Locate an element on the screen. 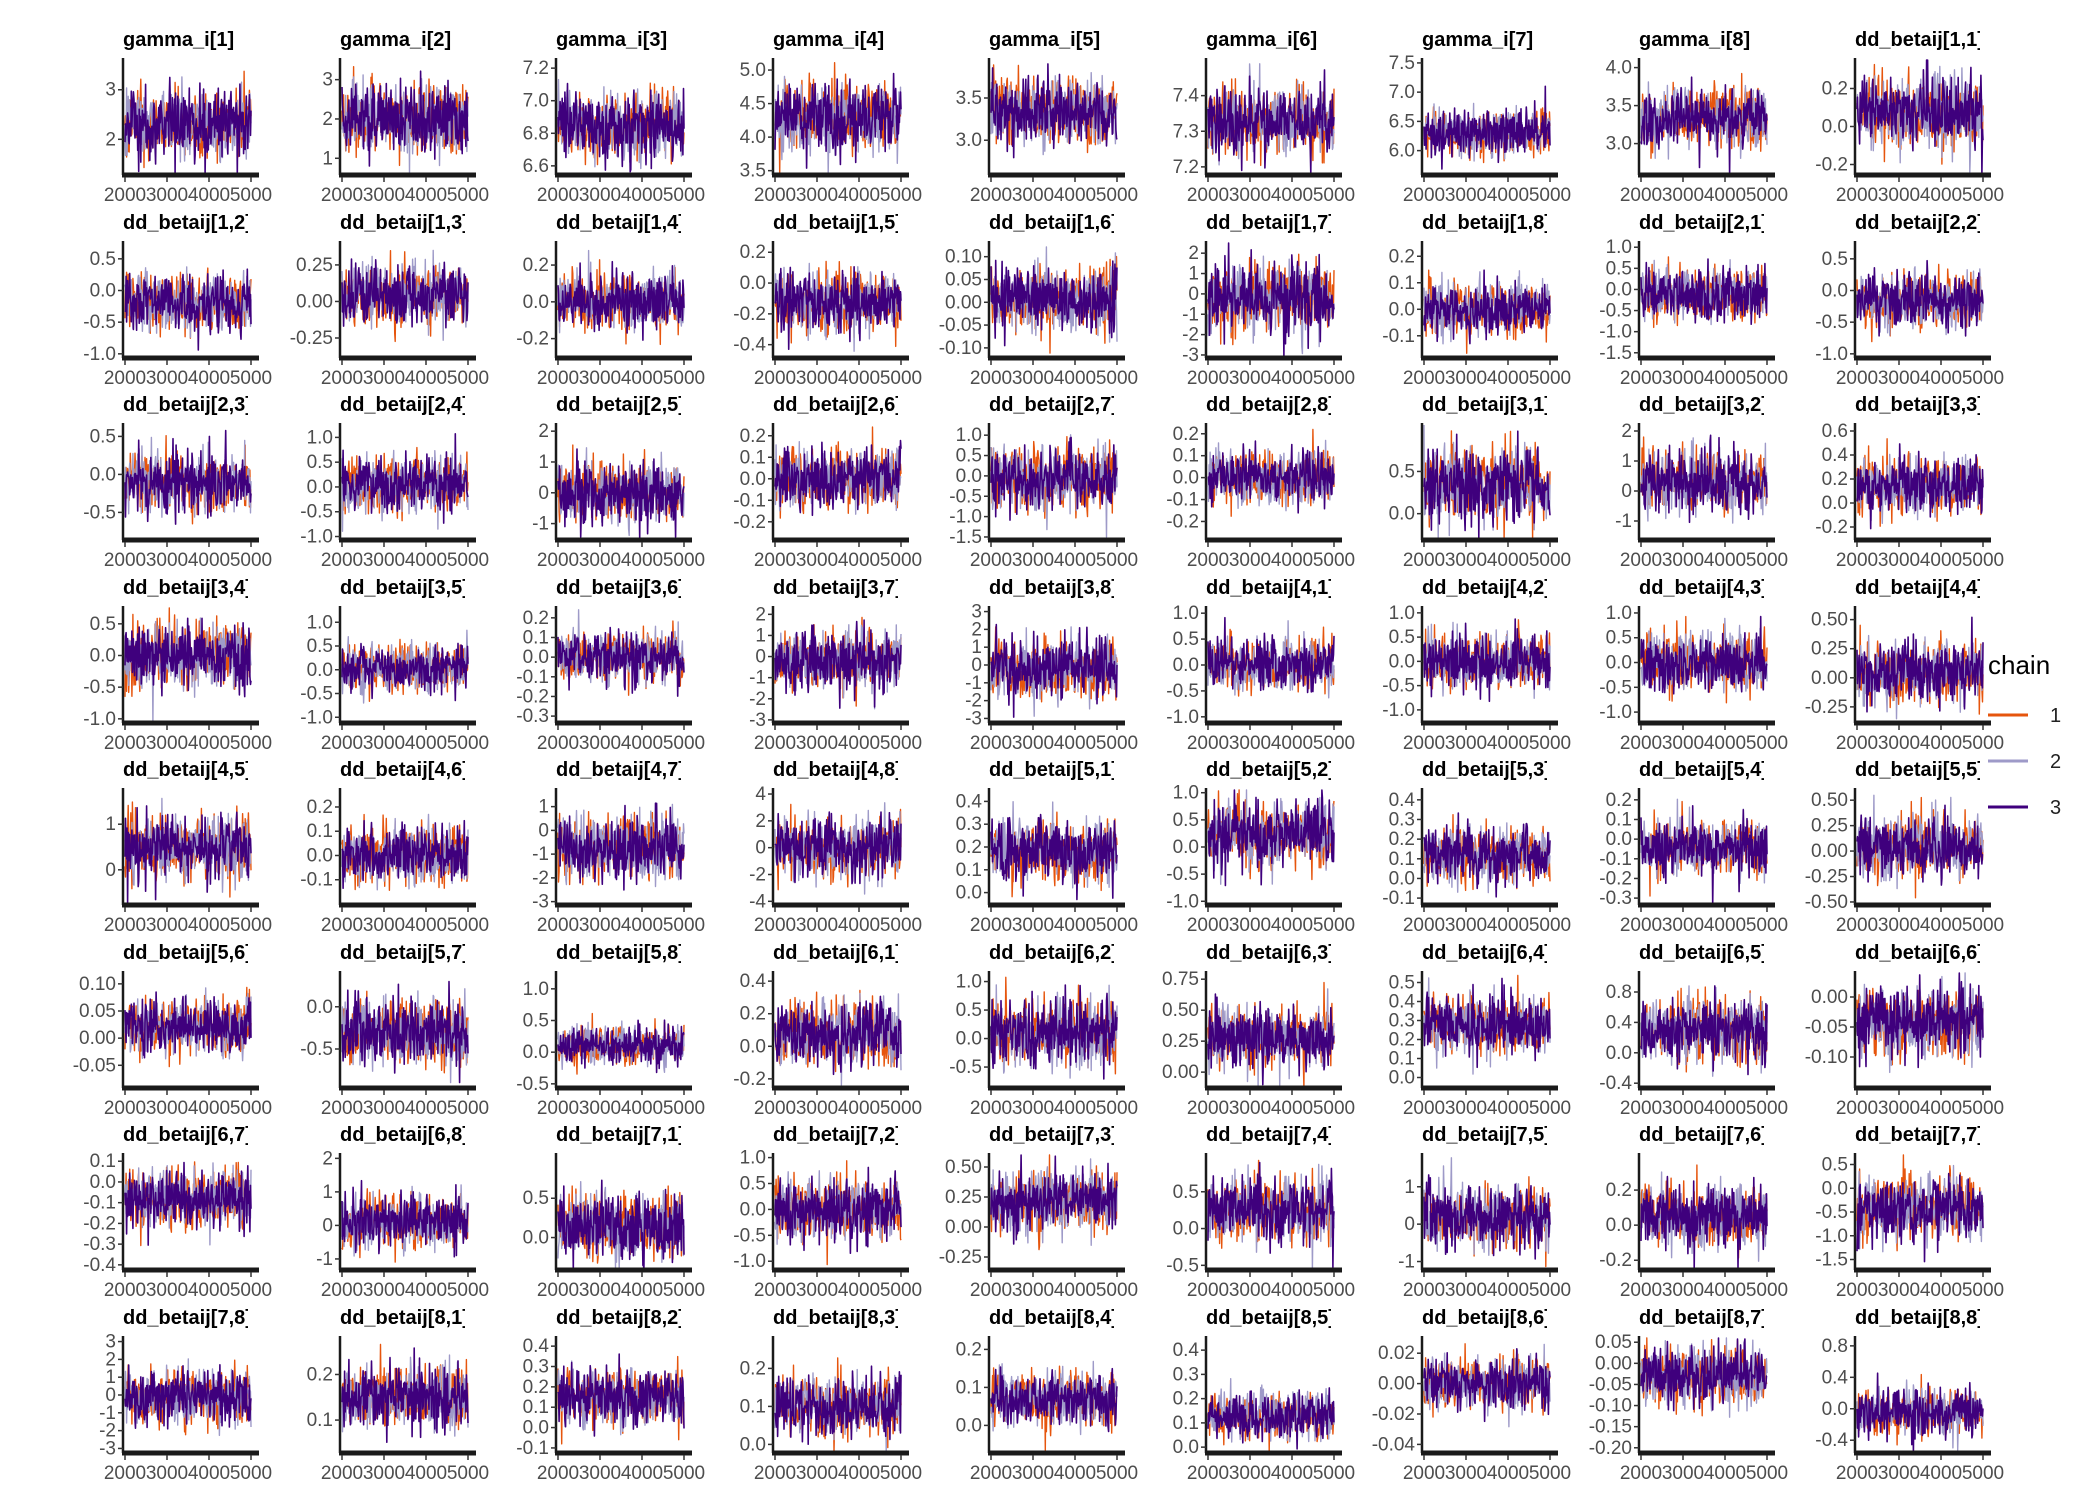 This screenshot has height=1502, width=2082. y-tick-label: -0.3 is located at coordinates (532, 716).